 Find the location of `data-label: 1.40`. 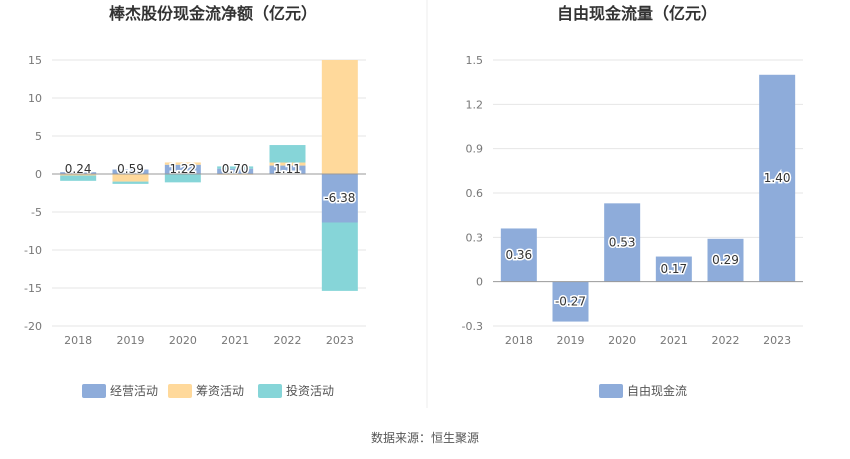

data-label: 1.40 is located at coordinates (777, 178).